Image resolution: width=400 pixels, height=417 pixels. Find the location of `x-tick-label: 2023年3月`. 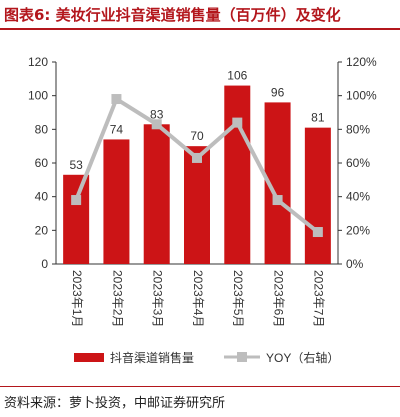

x-tick-label: 2023年3月 is located at coordinates (158, 298).